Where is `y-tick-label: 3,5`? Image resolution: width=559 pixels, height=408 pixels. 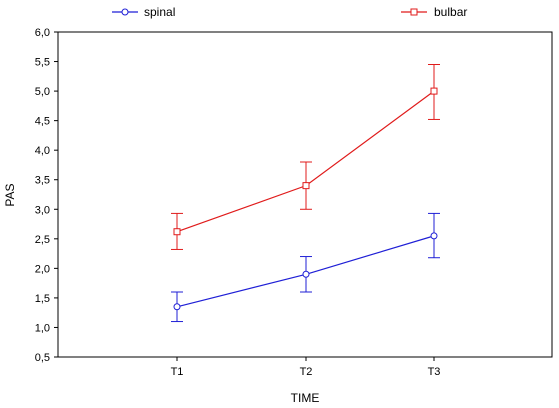
y-tick-label: 3,5 is located at coordinates (42, 181).